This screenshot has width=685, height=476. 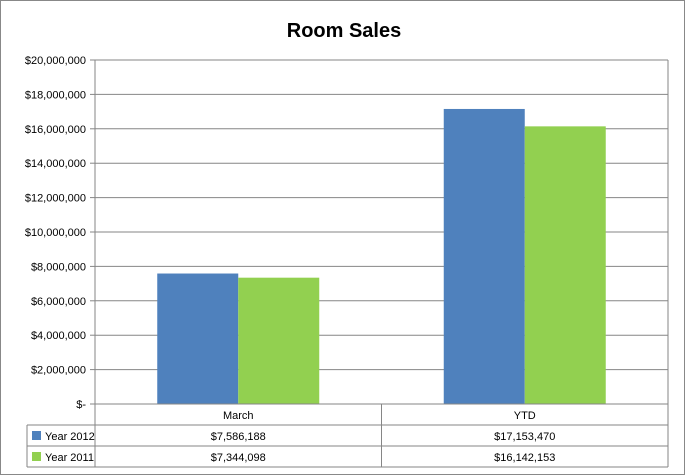 I want to click on category-label: March, so click(x=238, y=416).